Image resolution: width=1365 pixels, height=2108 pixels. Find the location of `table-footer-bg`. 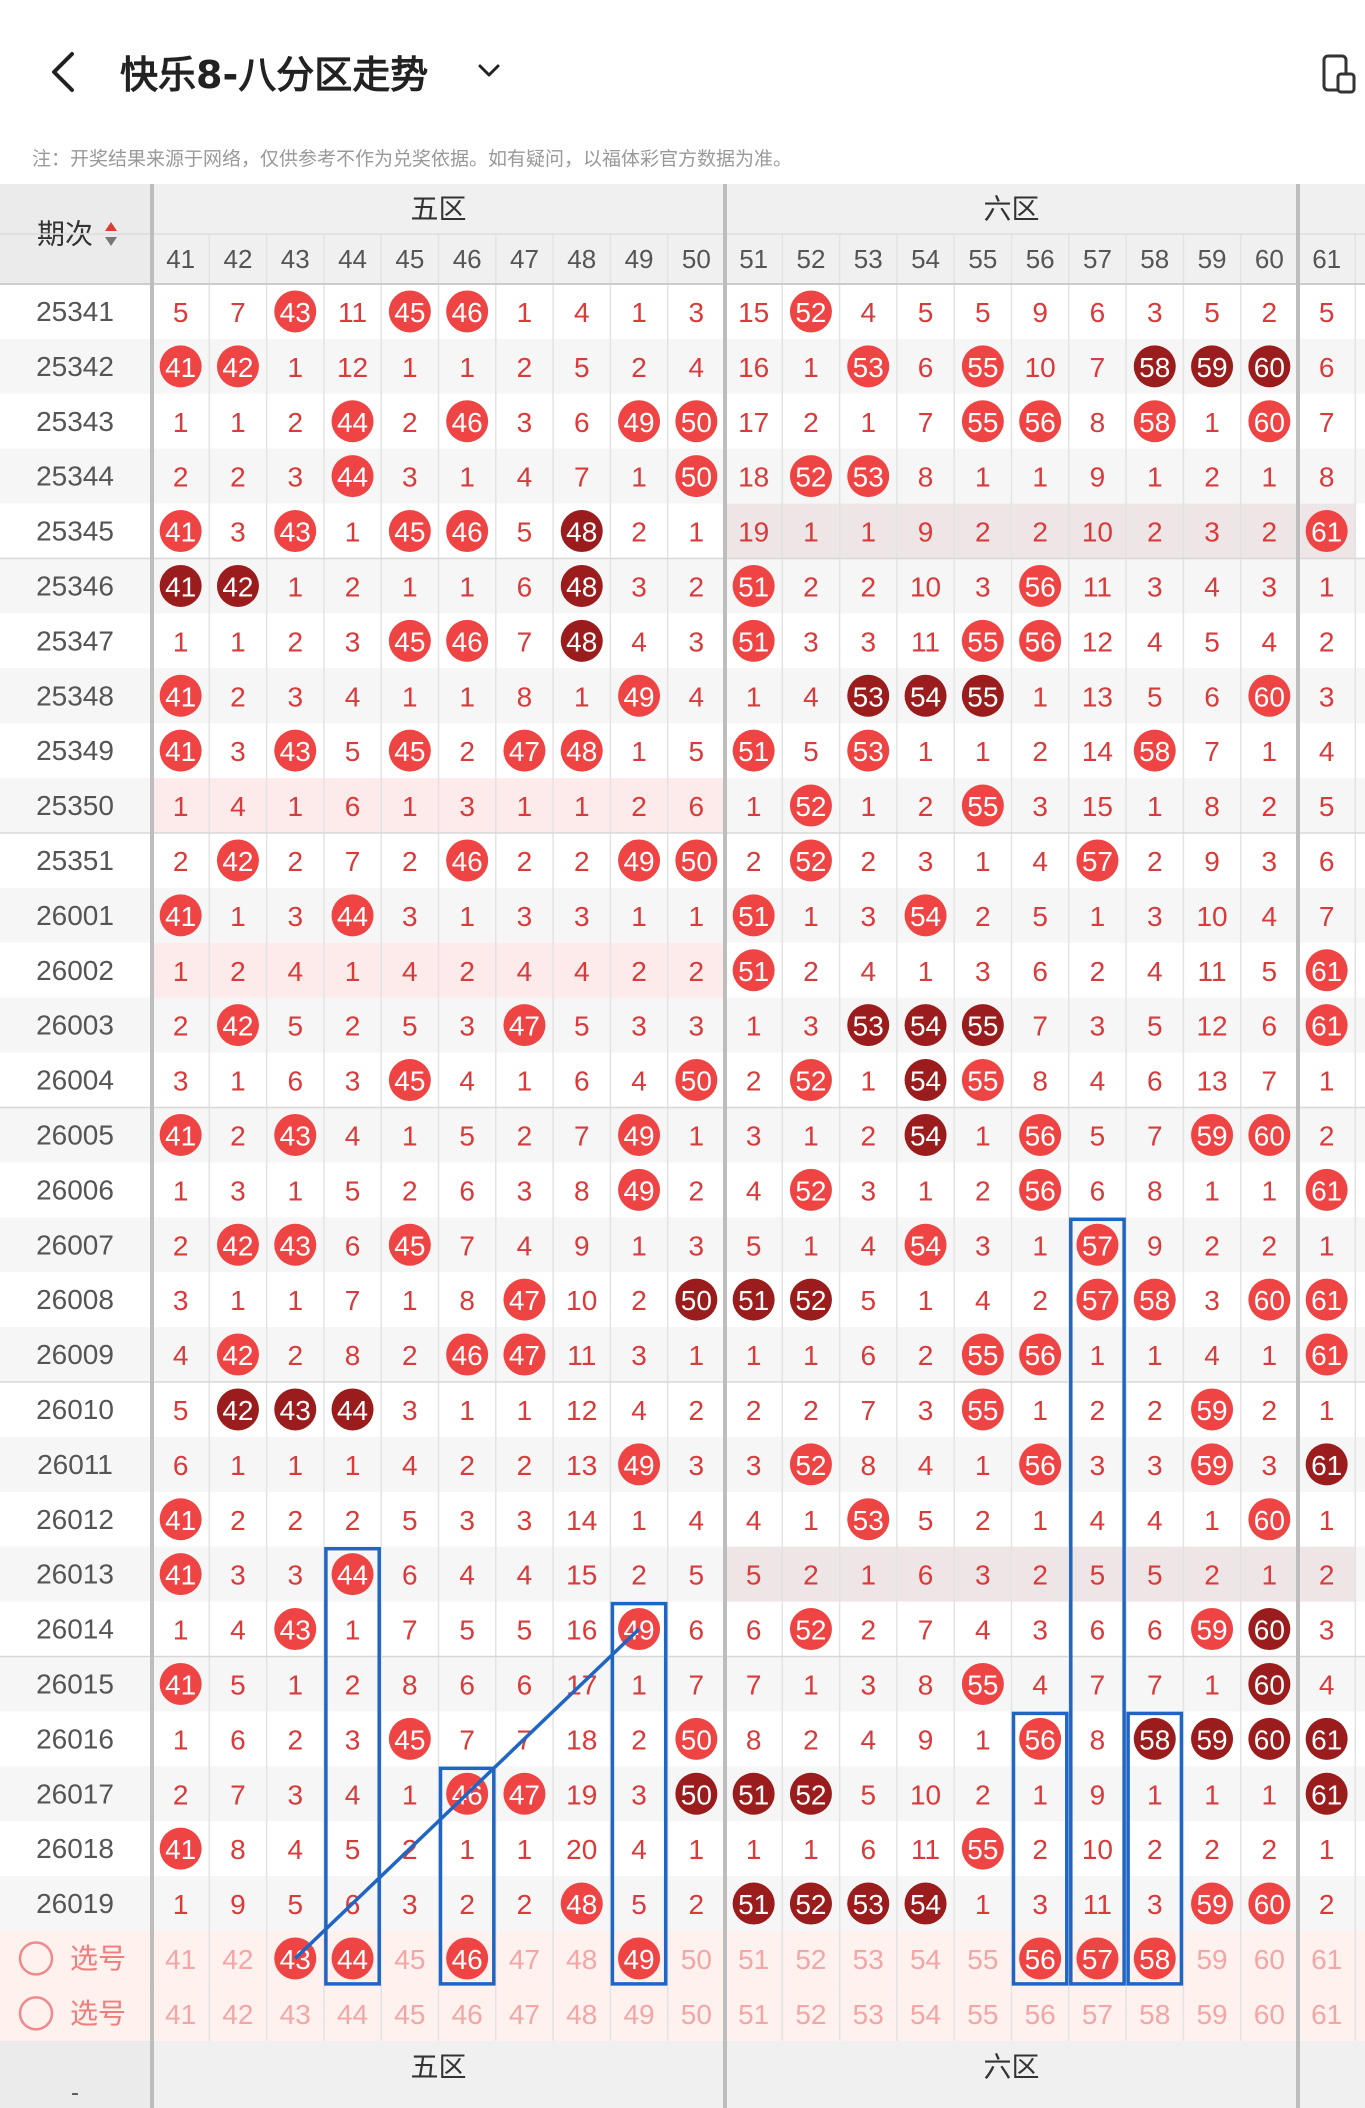

table-footer-bg is located at coordinates (682, 2074).